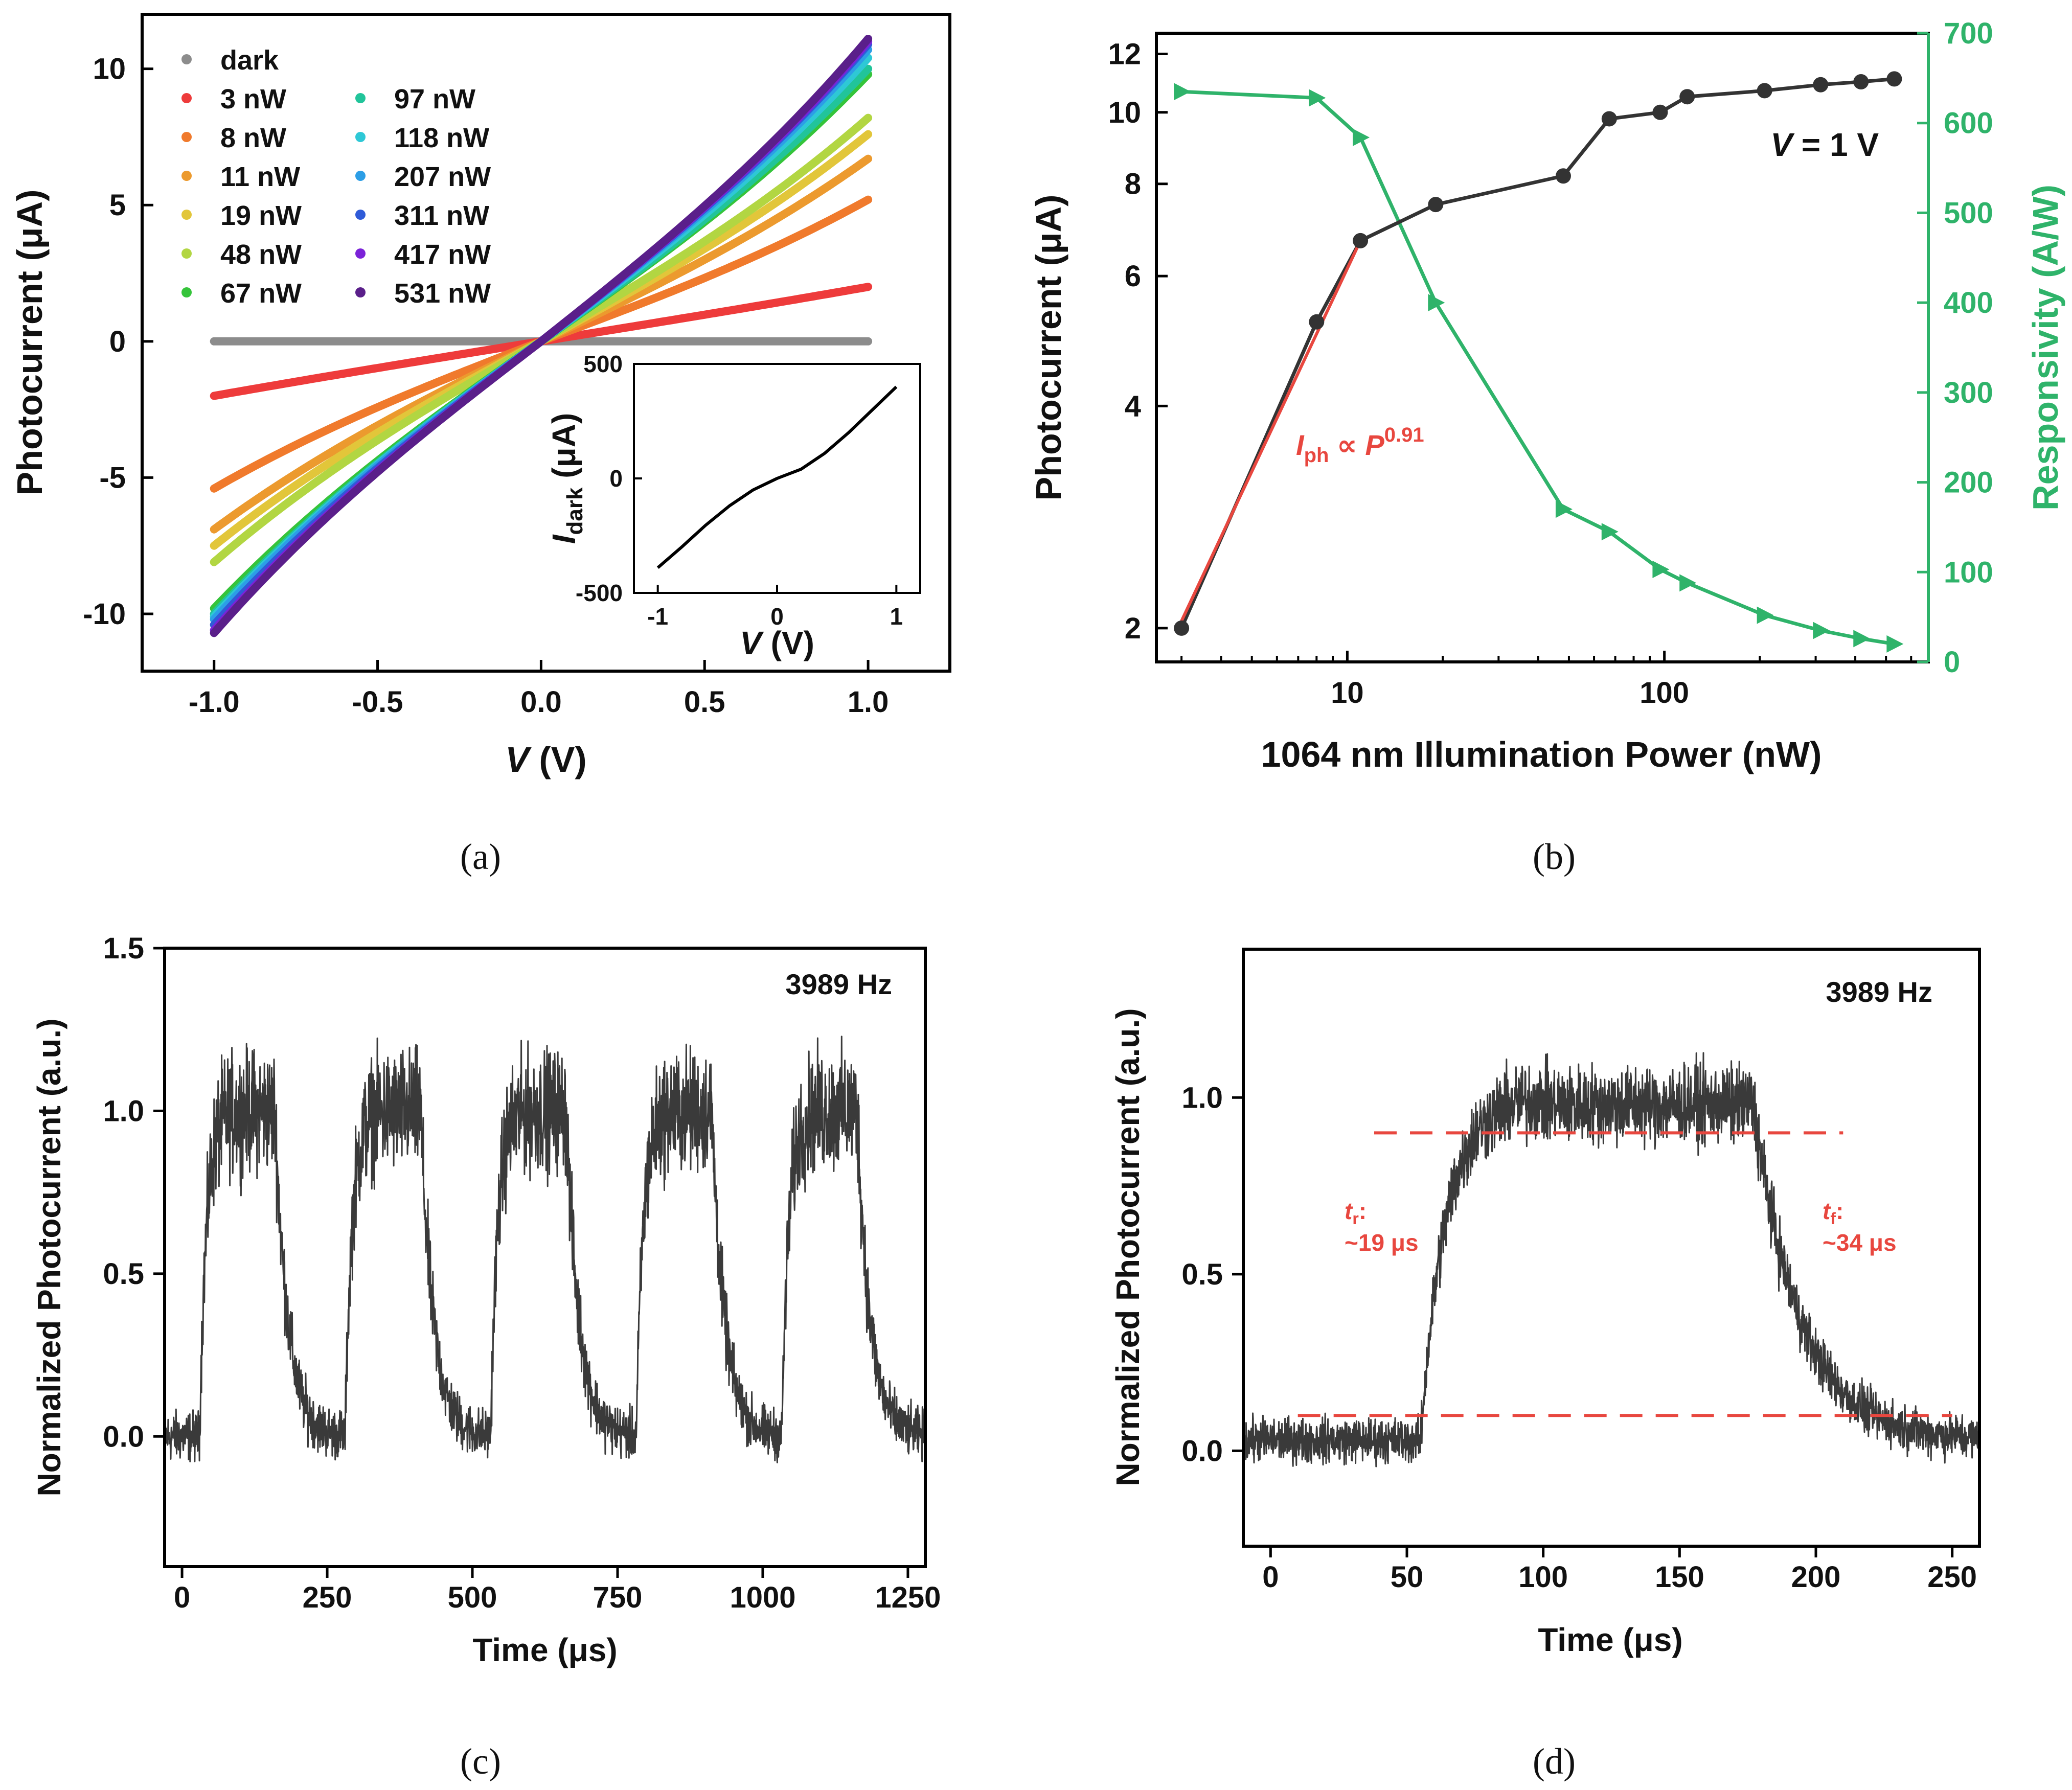  Describe the element at coordinates (261, 255) in the screenshot. I see `legend-label: 48 nW` at that location.